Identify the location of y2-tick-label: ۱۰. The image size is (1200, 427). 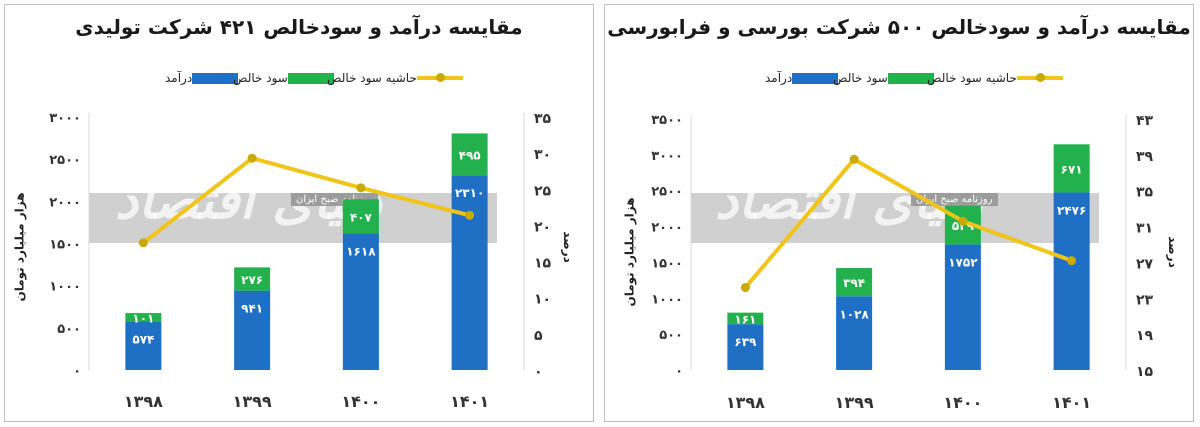
(542, 300).